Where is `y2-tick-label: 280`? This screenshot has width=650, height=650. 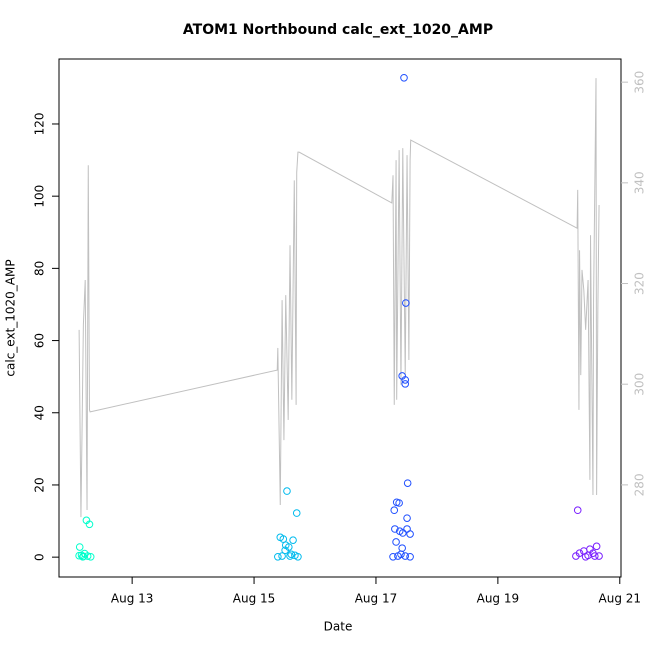
y2-tick-label: 280 is located at coordinates (640, 484).